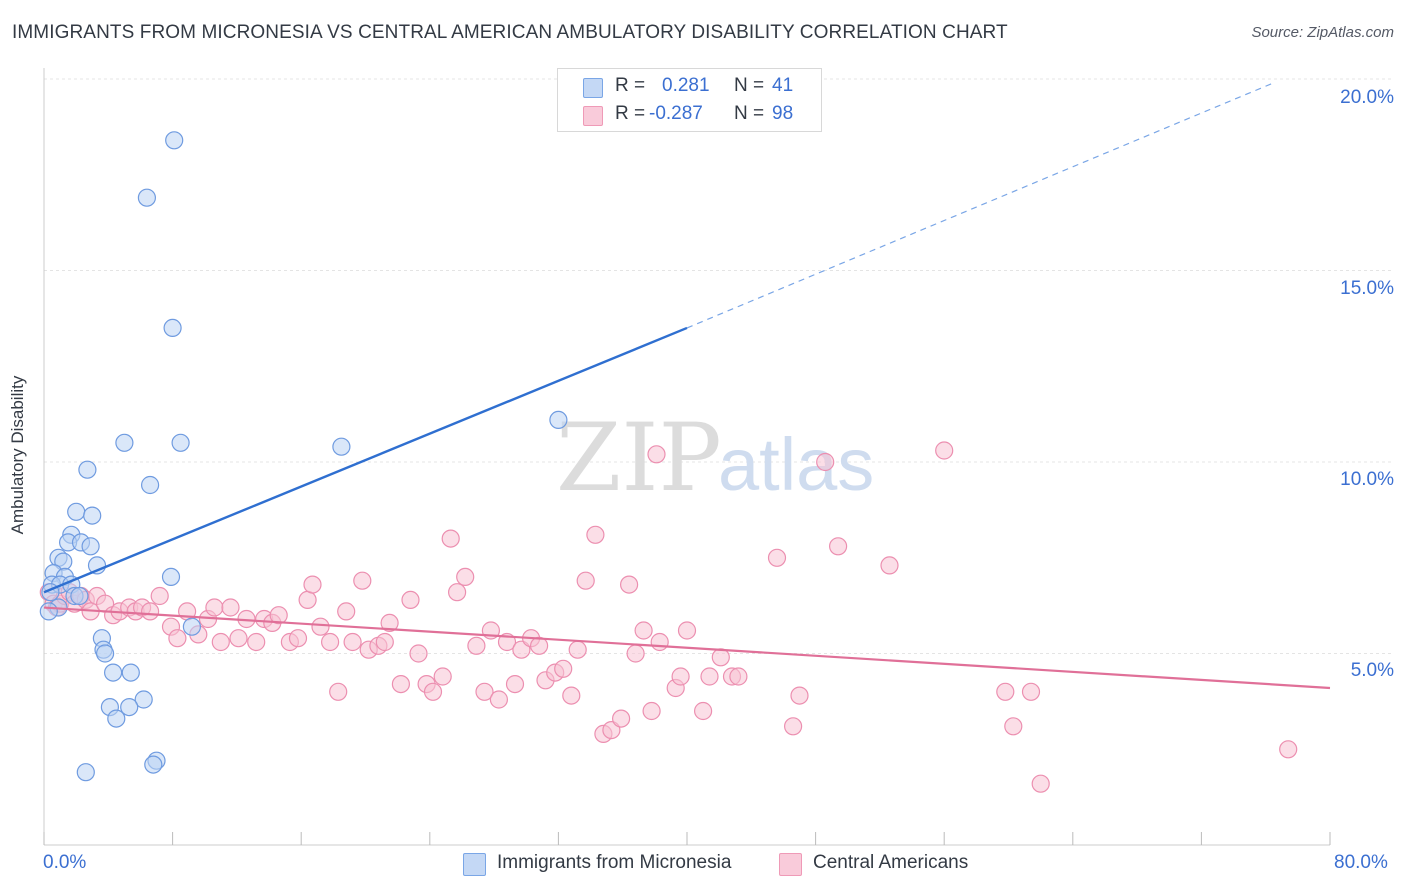  I want to click on y-tick-label-20: 20.0%, so click(1367, 97).